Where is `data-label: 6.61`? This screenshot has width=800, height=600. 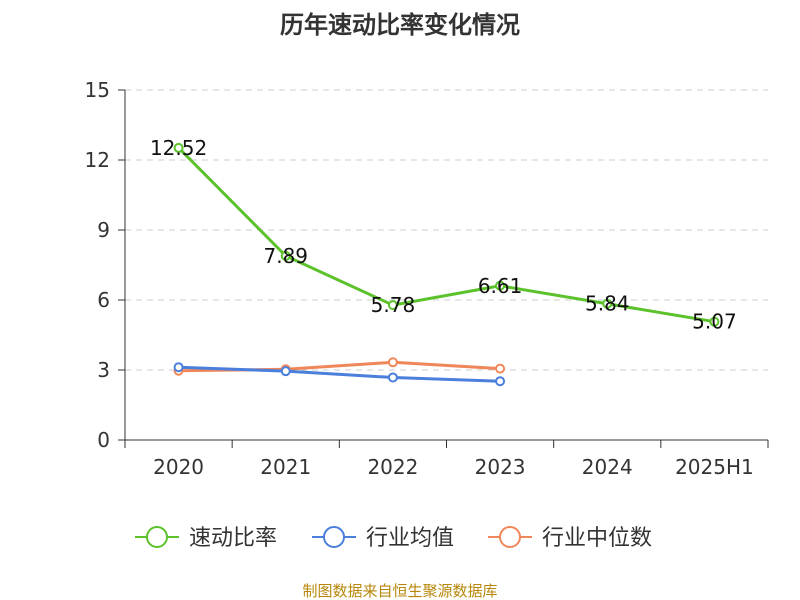
data-label: 6.61 is located at coordinates (500, 286).